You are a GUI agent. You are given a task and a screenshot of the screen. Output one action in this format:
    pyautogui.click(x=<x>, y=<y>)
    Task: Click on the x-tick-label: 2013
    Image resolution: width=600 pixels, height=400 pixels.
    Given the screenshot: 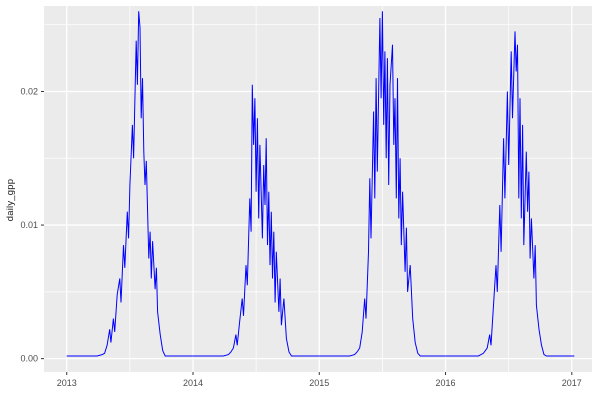 What is the action you would take?
    pyautogui.click(x=67, y=383)
    